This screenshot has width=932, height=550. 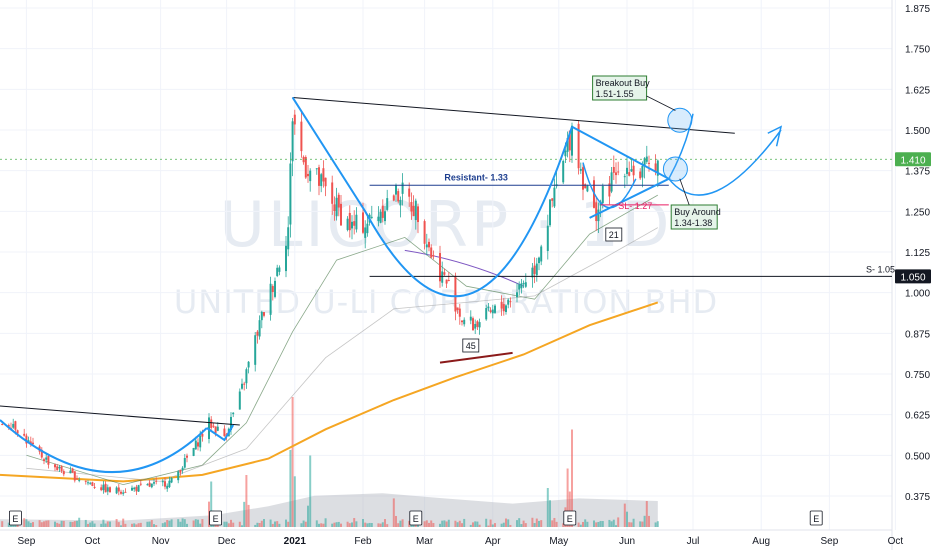 I want to click on ma-highlight-segment, so click(x=476, y=357).